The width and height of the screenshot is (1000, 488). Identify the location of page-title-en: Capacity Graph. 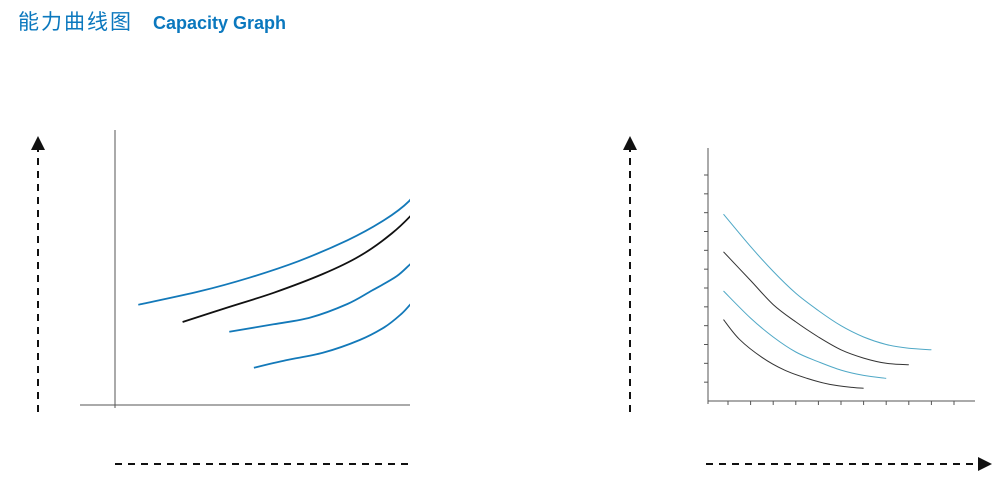
(220, 23).